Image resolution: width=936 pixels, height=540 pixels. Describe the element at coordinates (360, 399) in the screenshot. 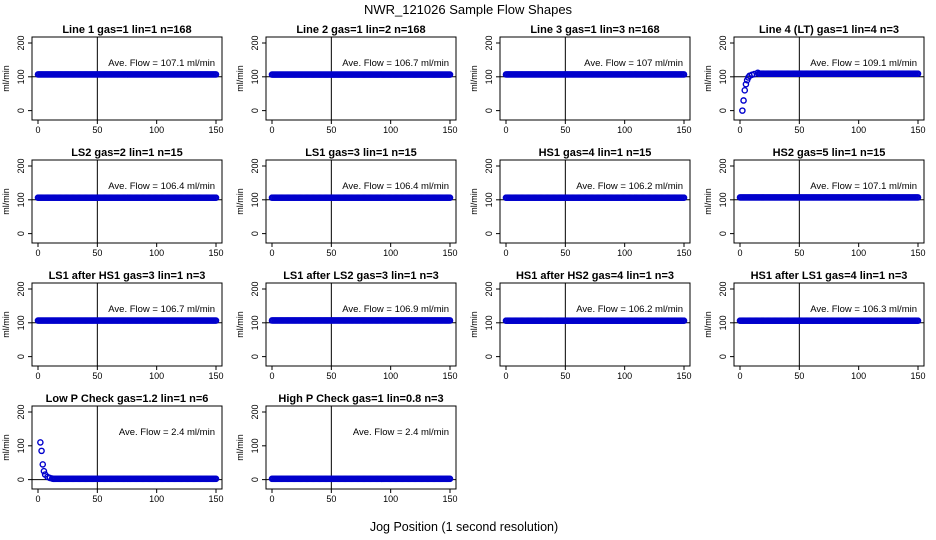

I see `panel-title: High P Check gas=1 lin=0.8 n=3` at that location.